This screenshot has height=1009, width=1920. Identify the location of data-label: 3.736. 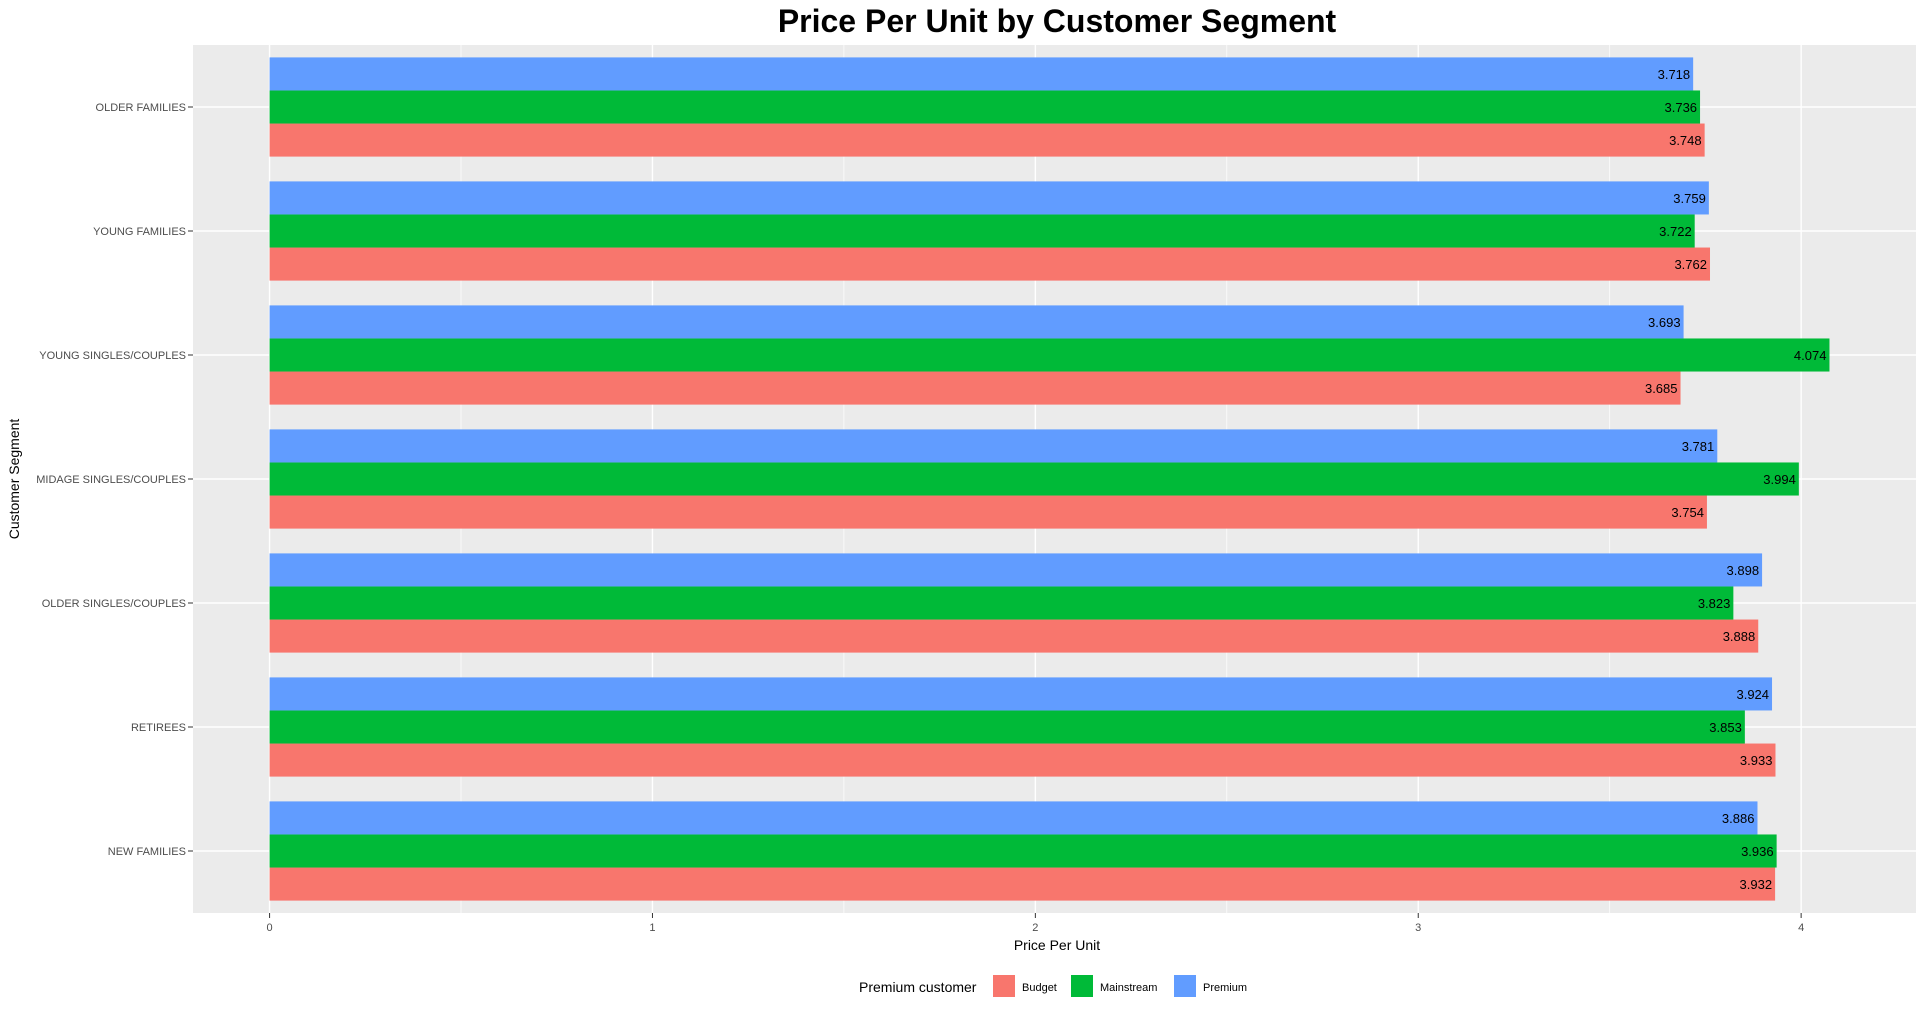
(1681, 107).